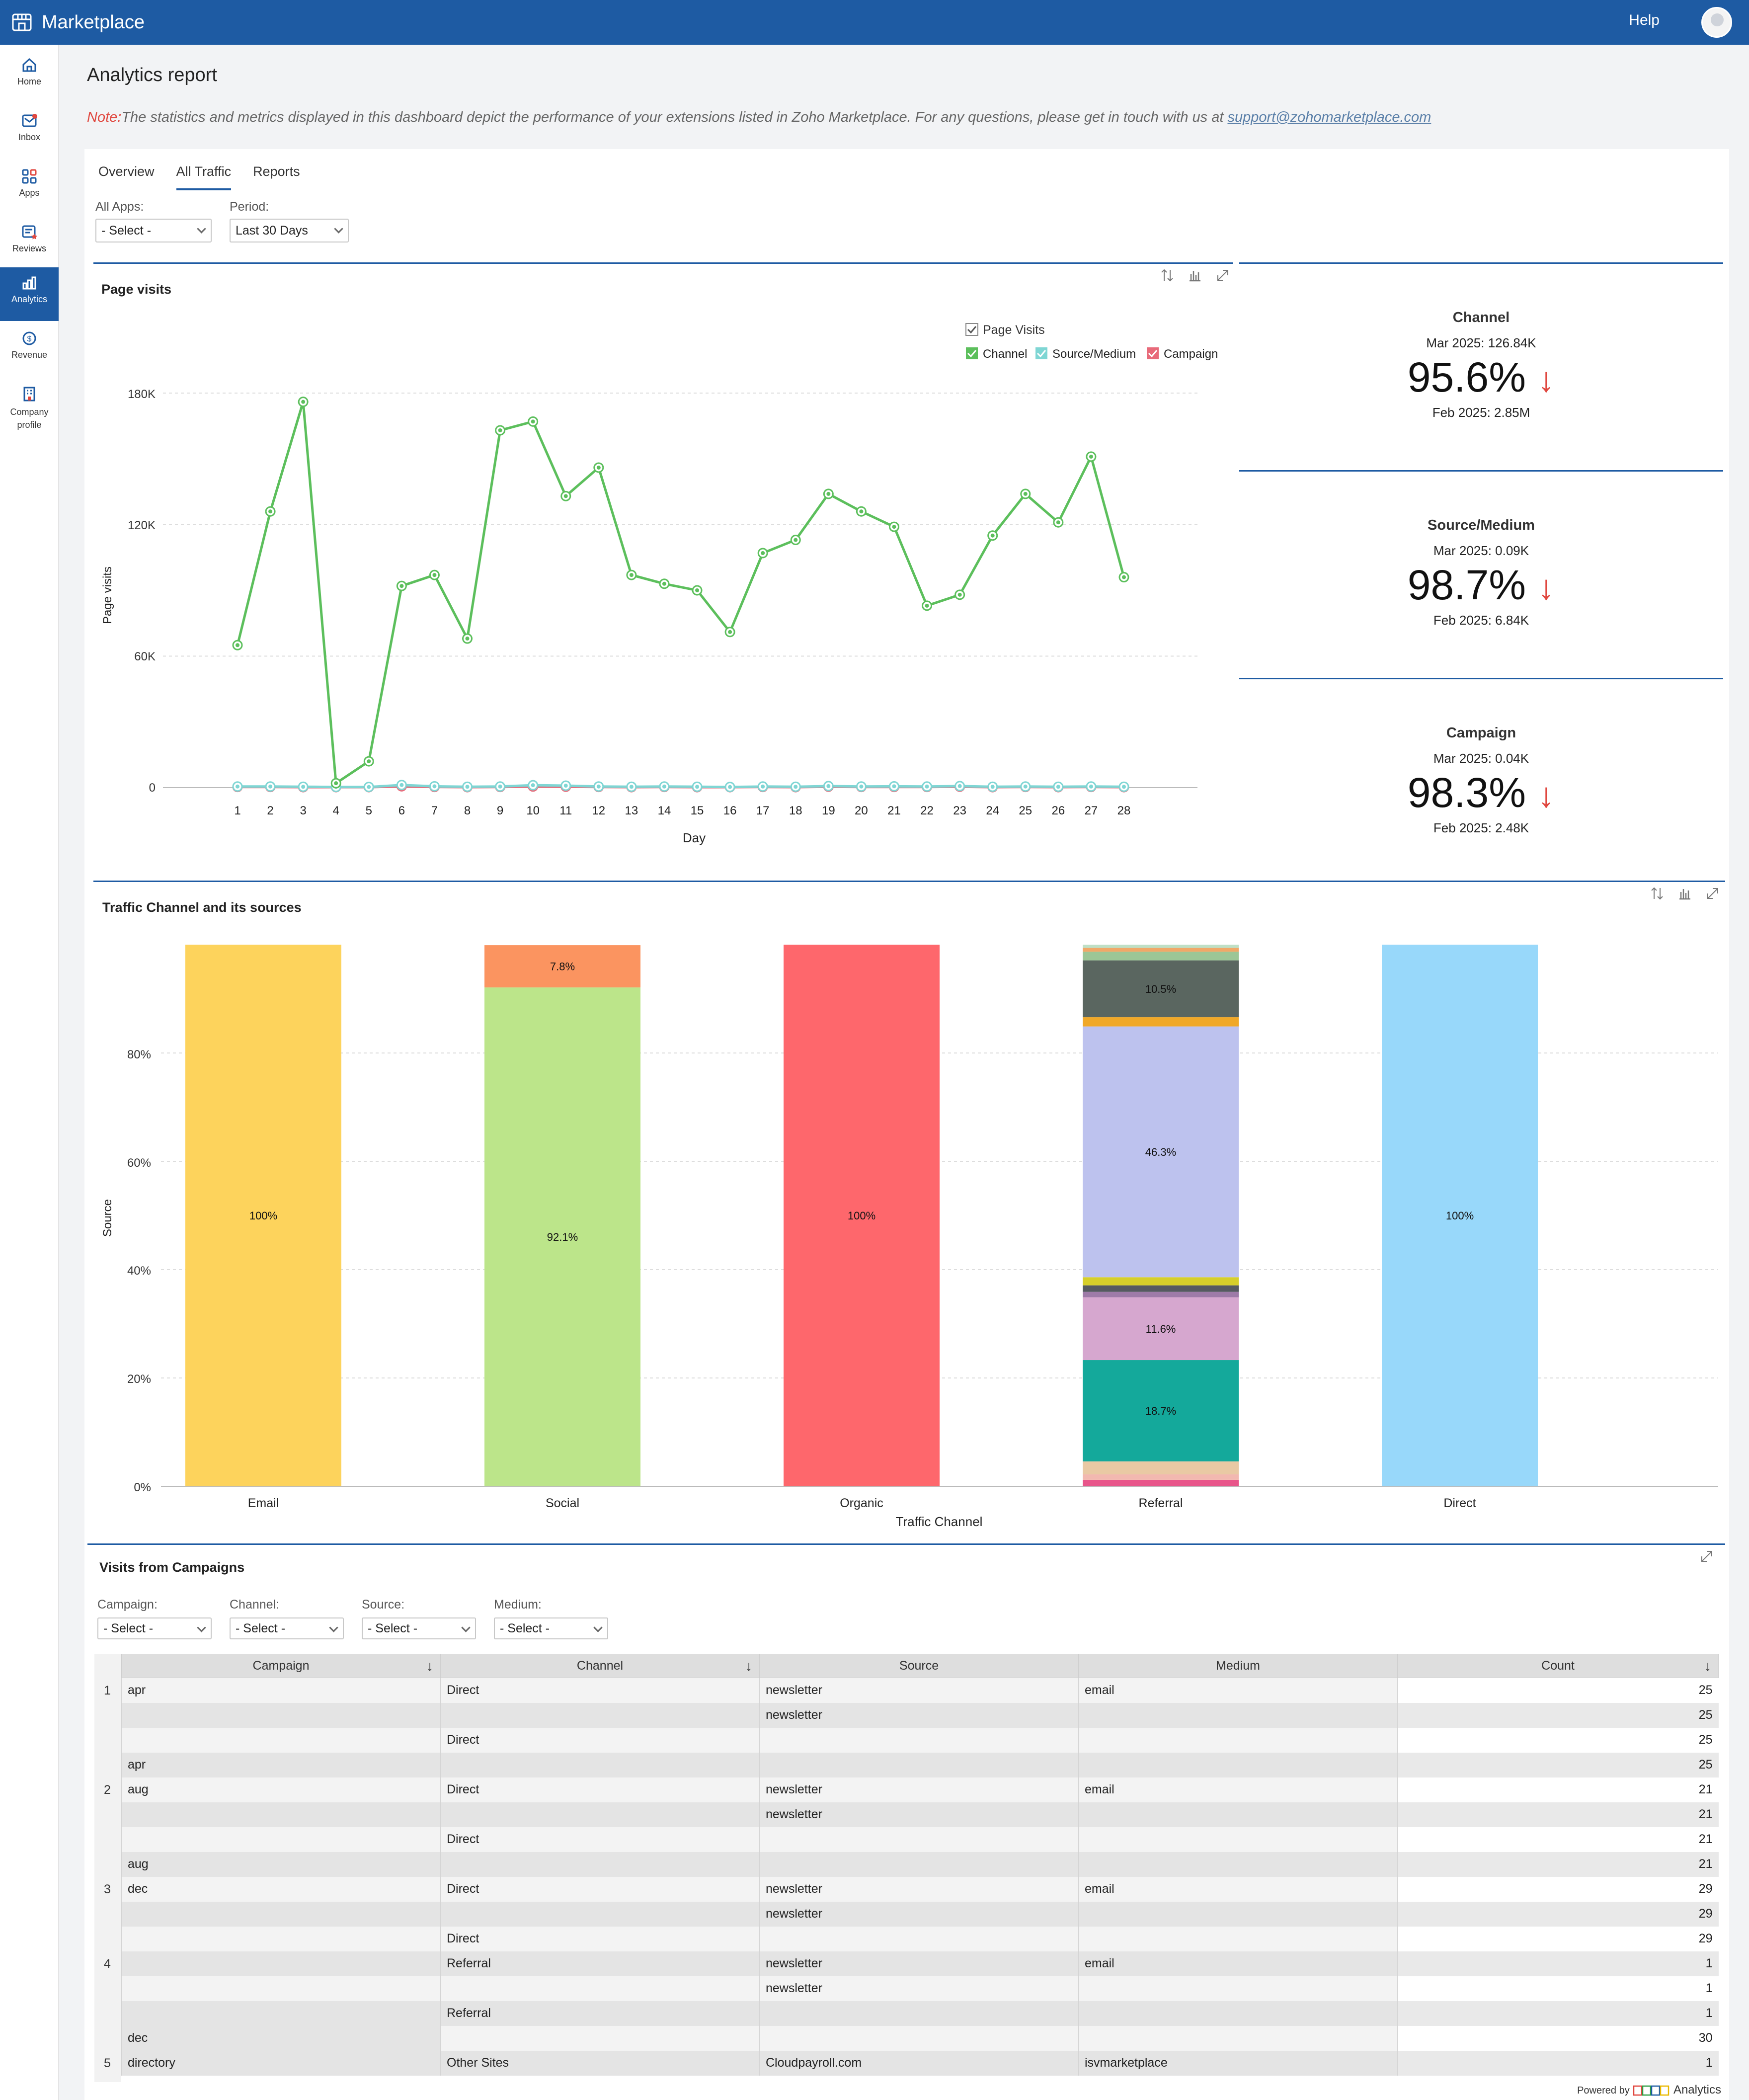  I want to click on table-row: Referral 1, so click(920, 2013).